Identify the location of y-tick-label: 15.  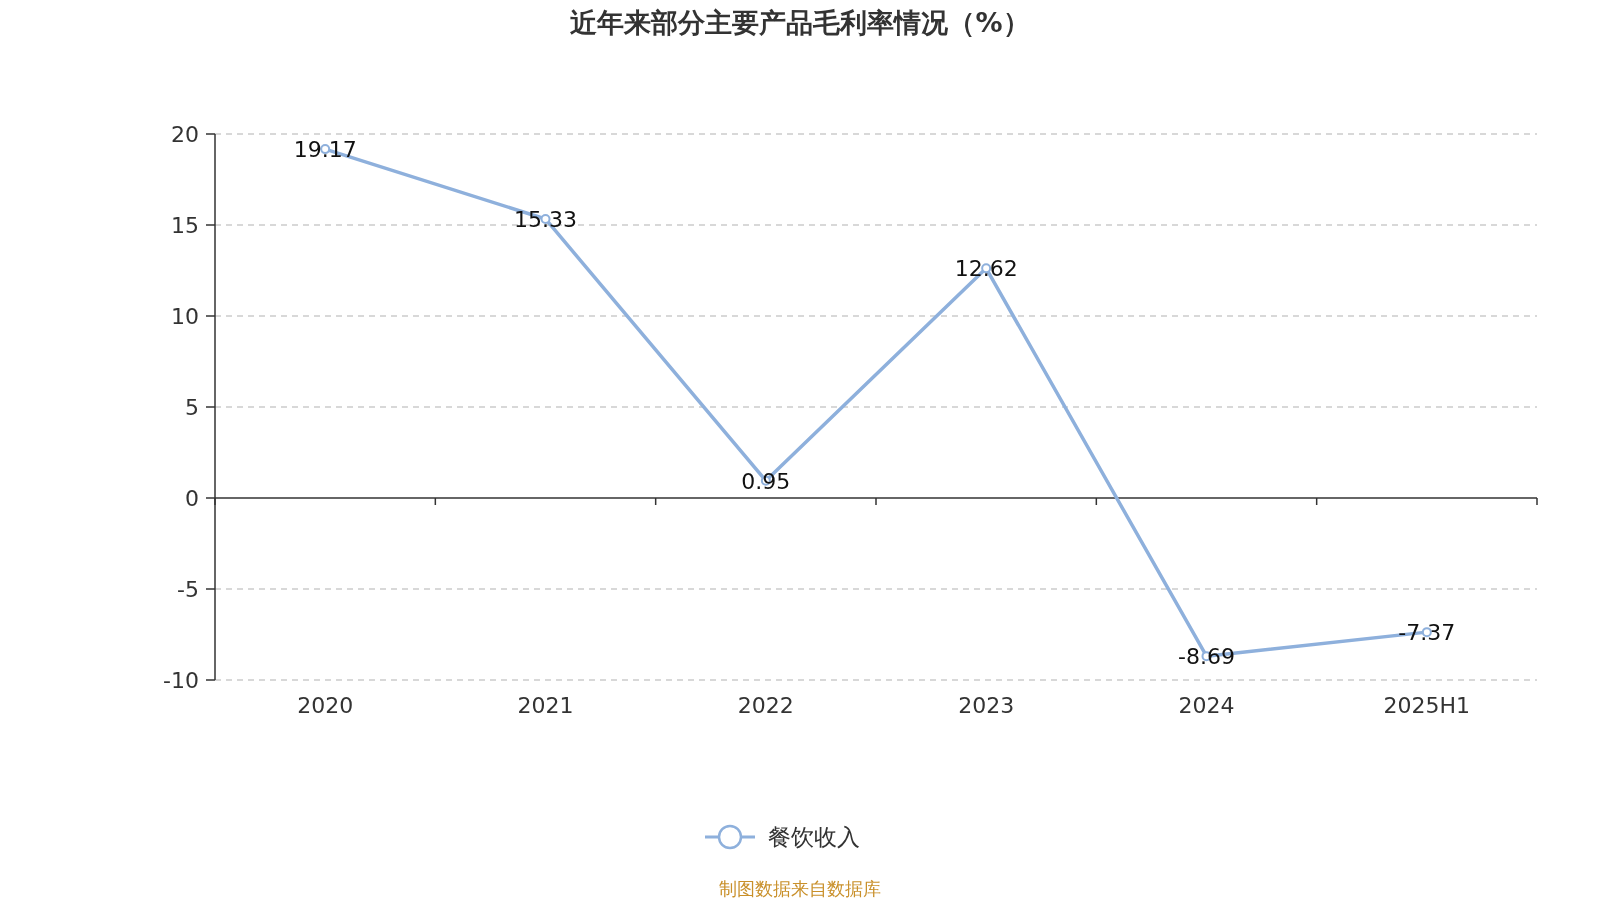
(185, 225).